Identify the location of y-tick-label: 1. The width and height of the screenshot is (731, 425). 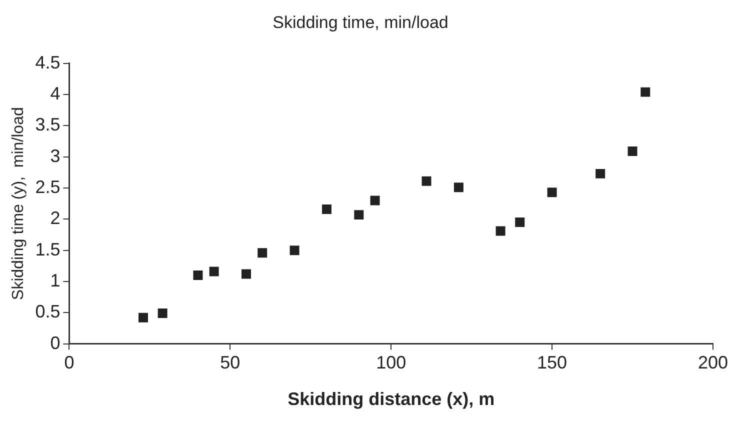
(55, 280).